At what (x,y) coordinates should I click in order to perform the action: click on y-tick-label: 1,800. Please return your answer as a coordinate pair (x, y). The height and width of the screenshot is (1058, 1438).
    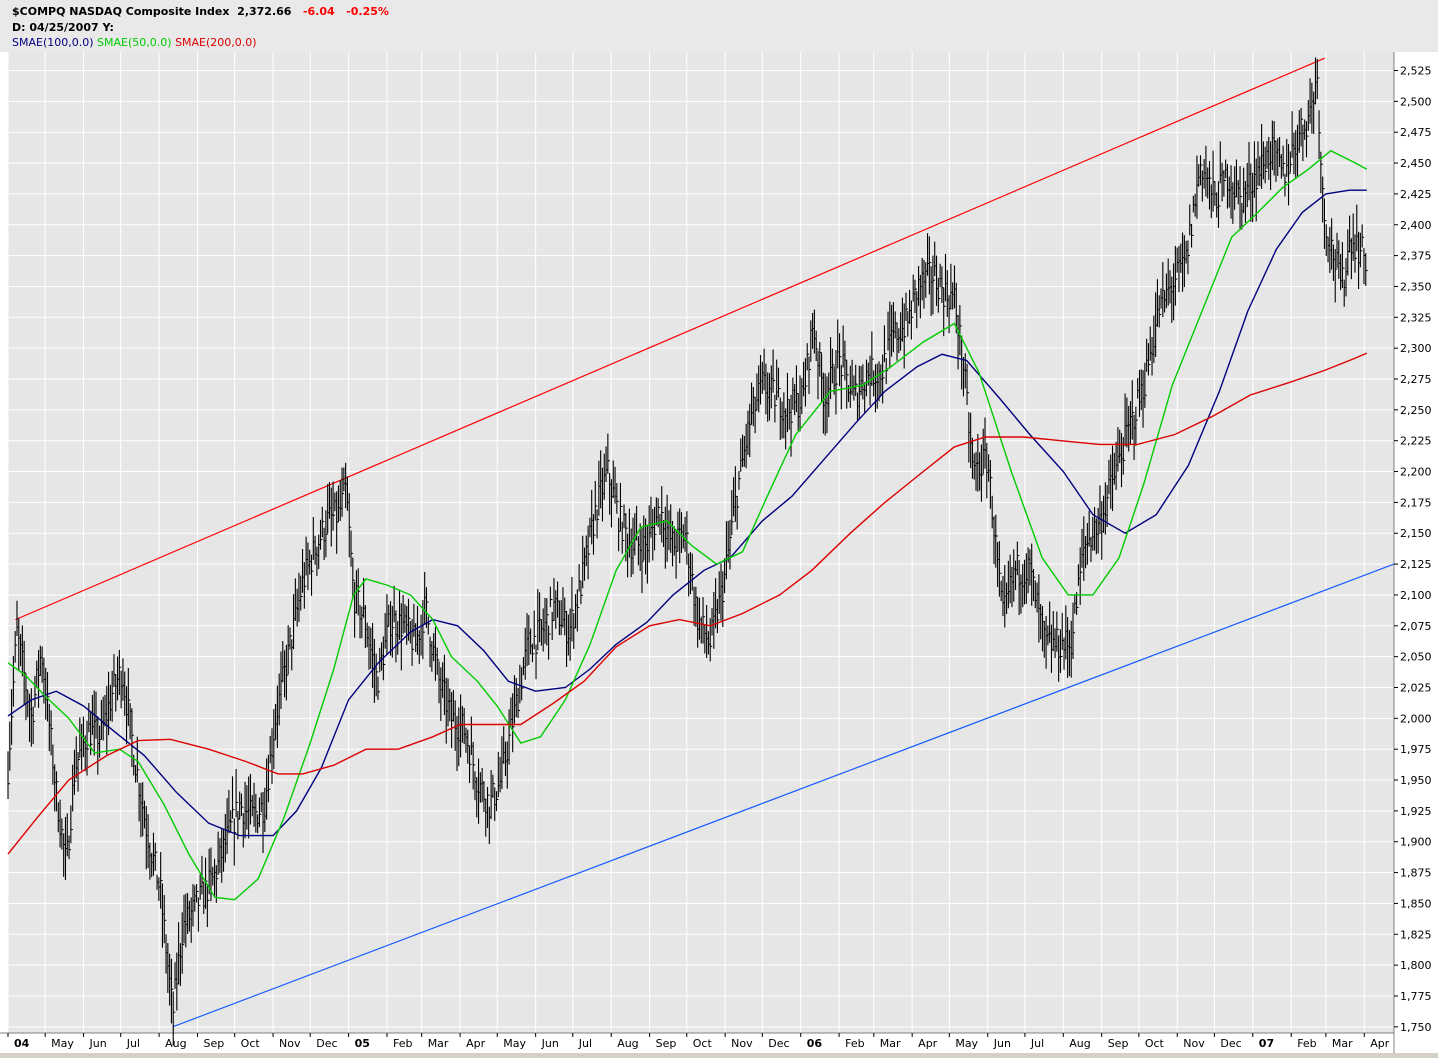
    Looking at the image, I should click on (1416, 965).